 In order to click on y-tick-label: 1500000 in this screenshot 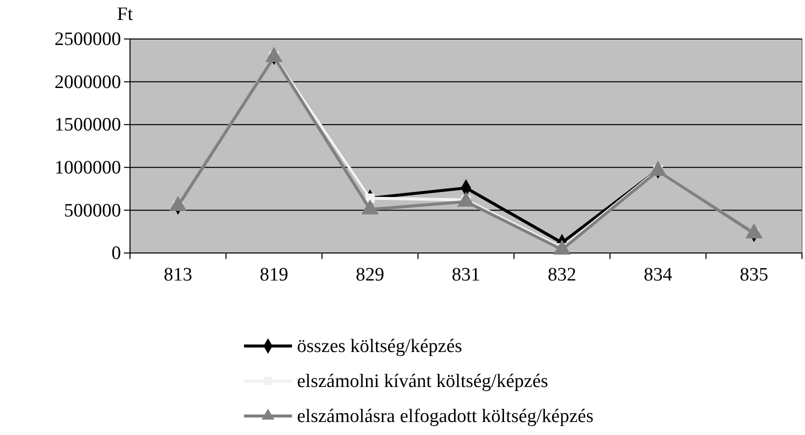, I will do `click(87, 125)`.